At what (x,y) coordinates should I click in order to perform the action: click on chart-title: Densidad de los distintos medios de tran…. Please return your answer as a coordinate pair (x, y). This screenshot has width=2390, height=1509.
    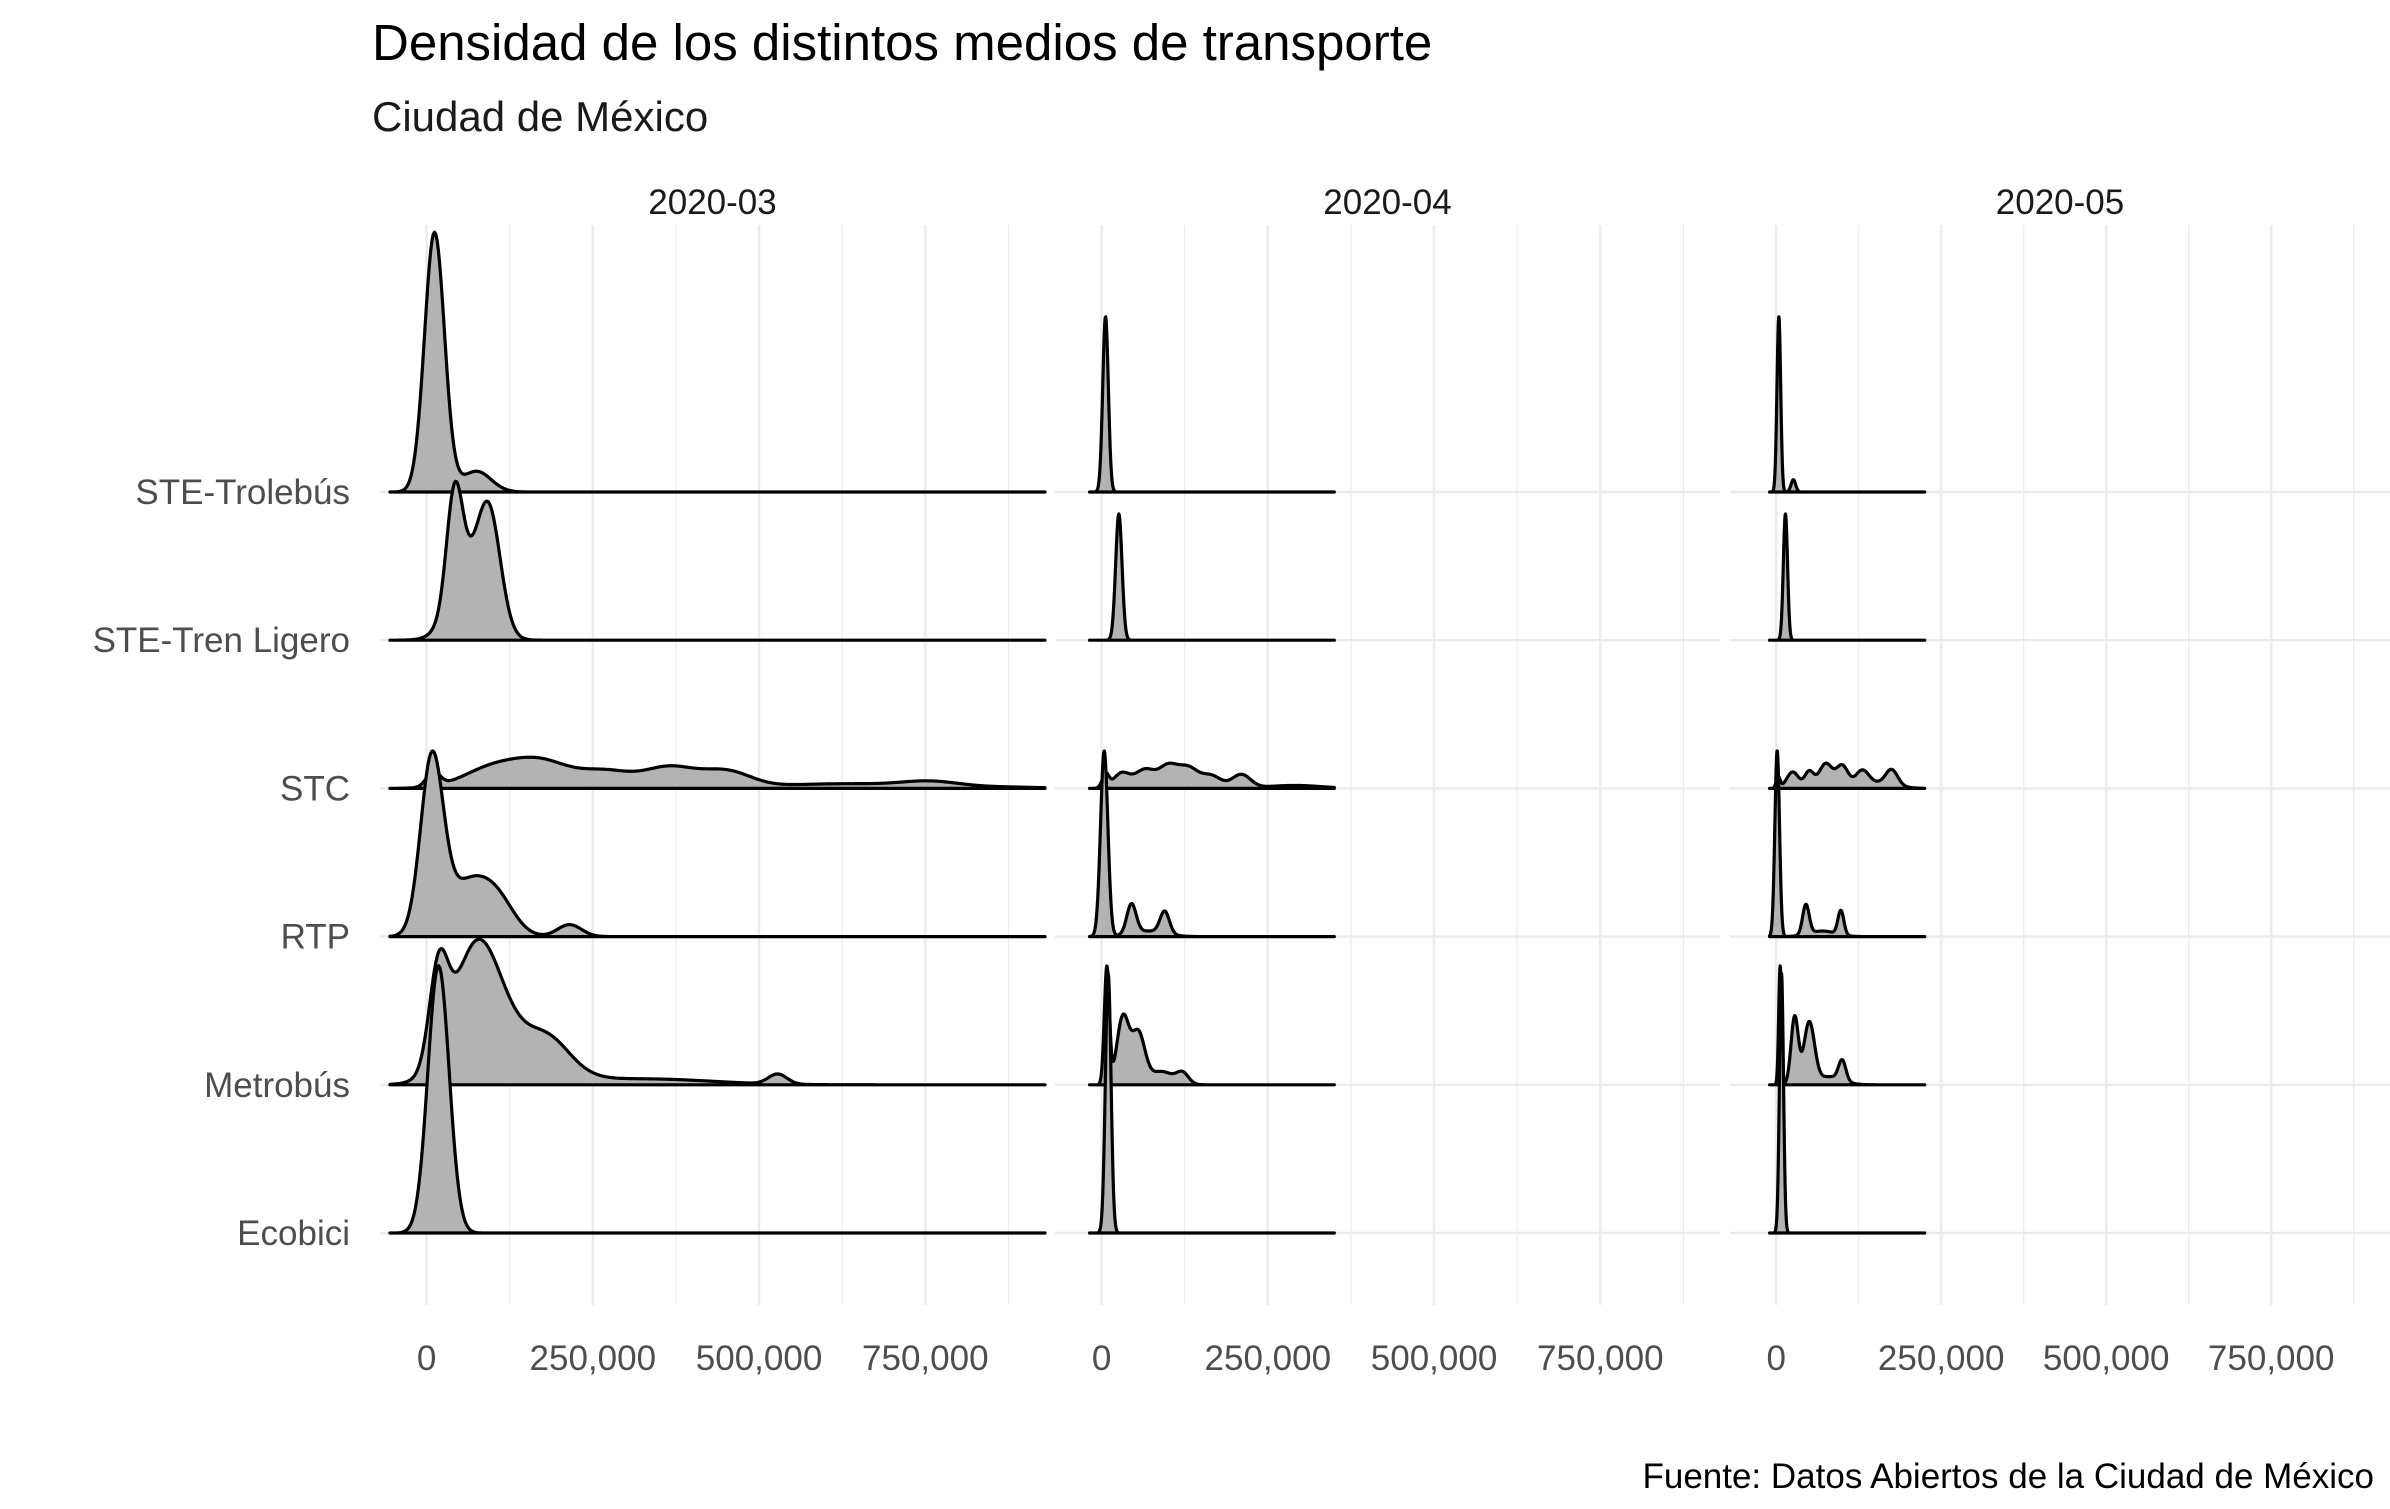
    Looking at the image, I should click on (902, 42).